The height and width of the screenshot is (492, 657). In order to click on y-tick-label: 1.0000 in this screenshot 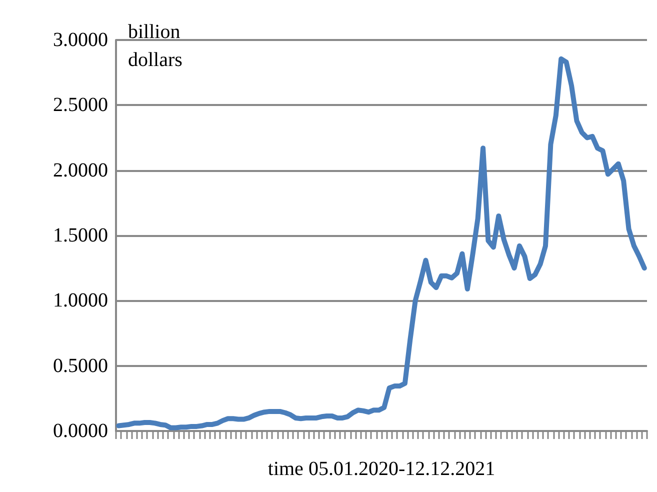, I will do `click(80, 301)`.